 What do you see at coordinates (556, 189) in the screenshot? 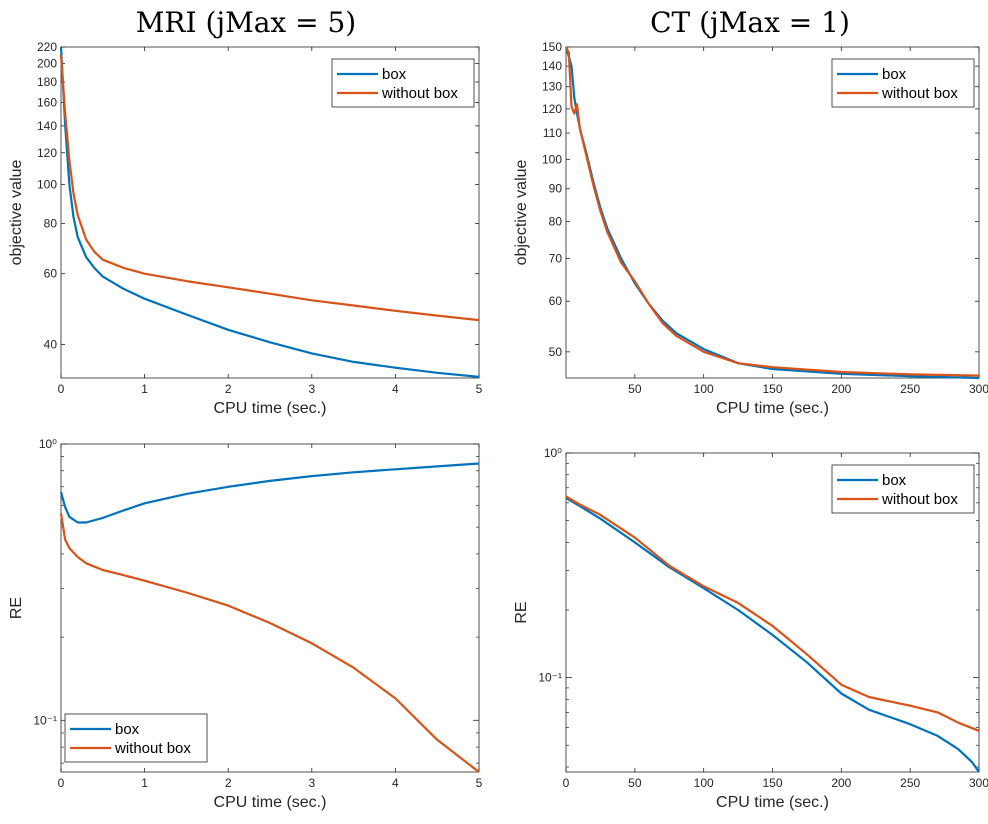
I see `y-tick-label: 90` at bounding box center [556, 189].